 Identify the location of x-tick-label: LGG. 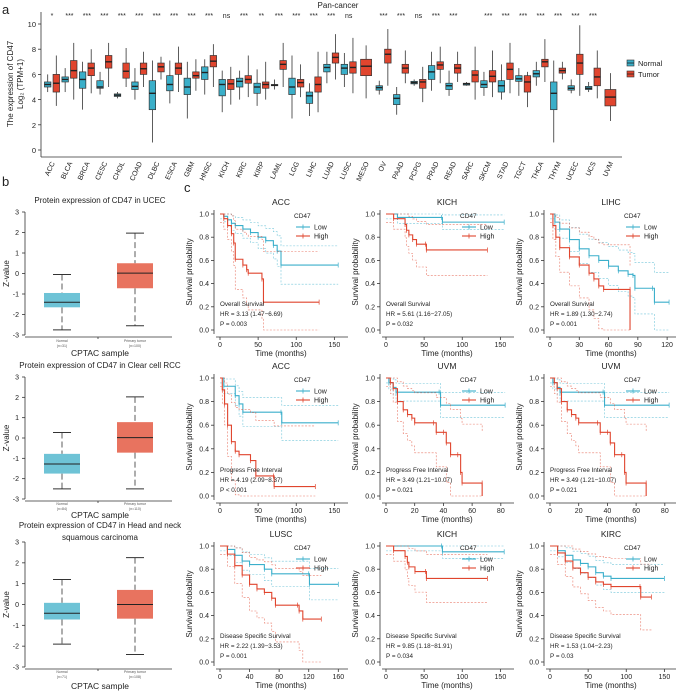
(295, 169).